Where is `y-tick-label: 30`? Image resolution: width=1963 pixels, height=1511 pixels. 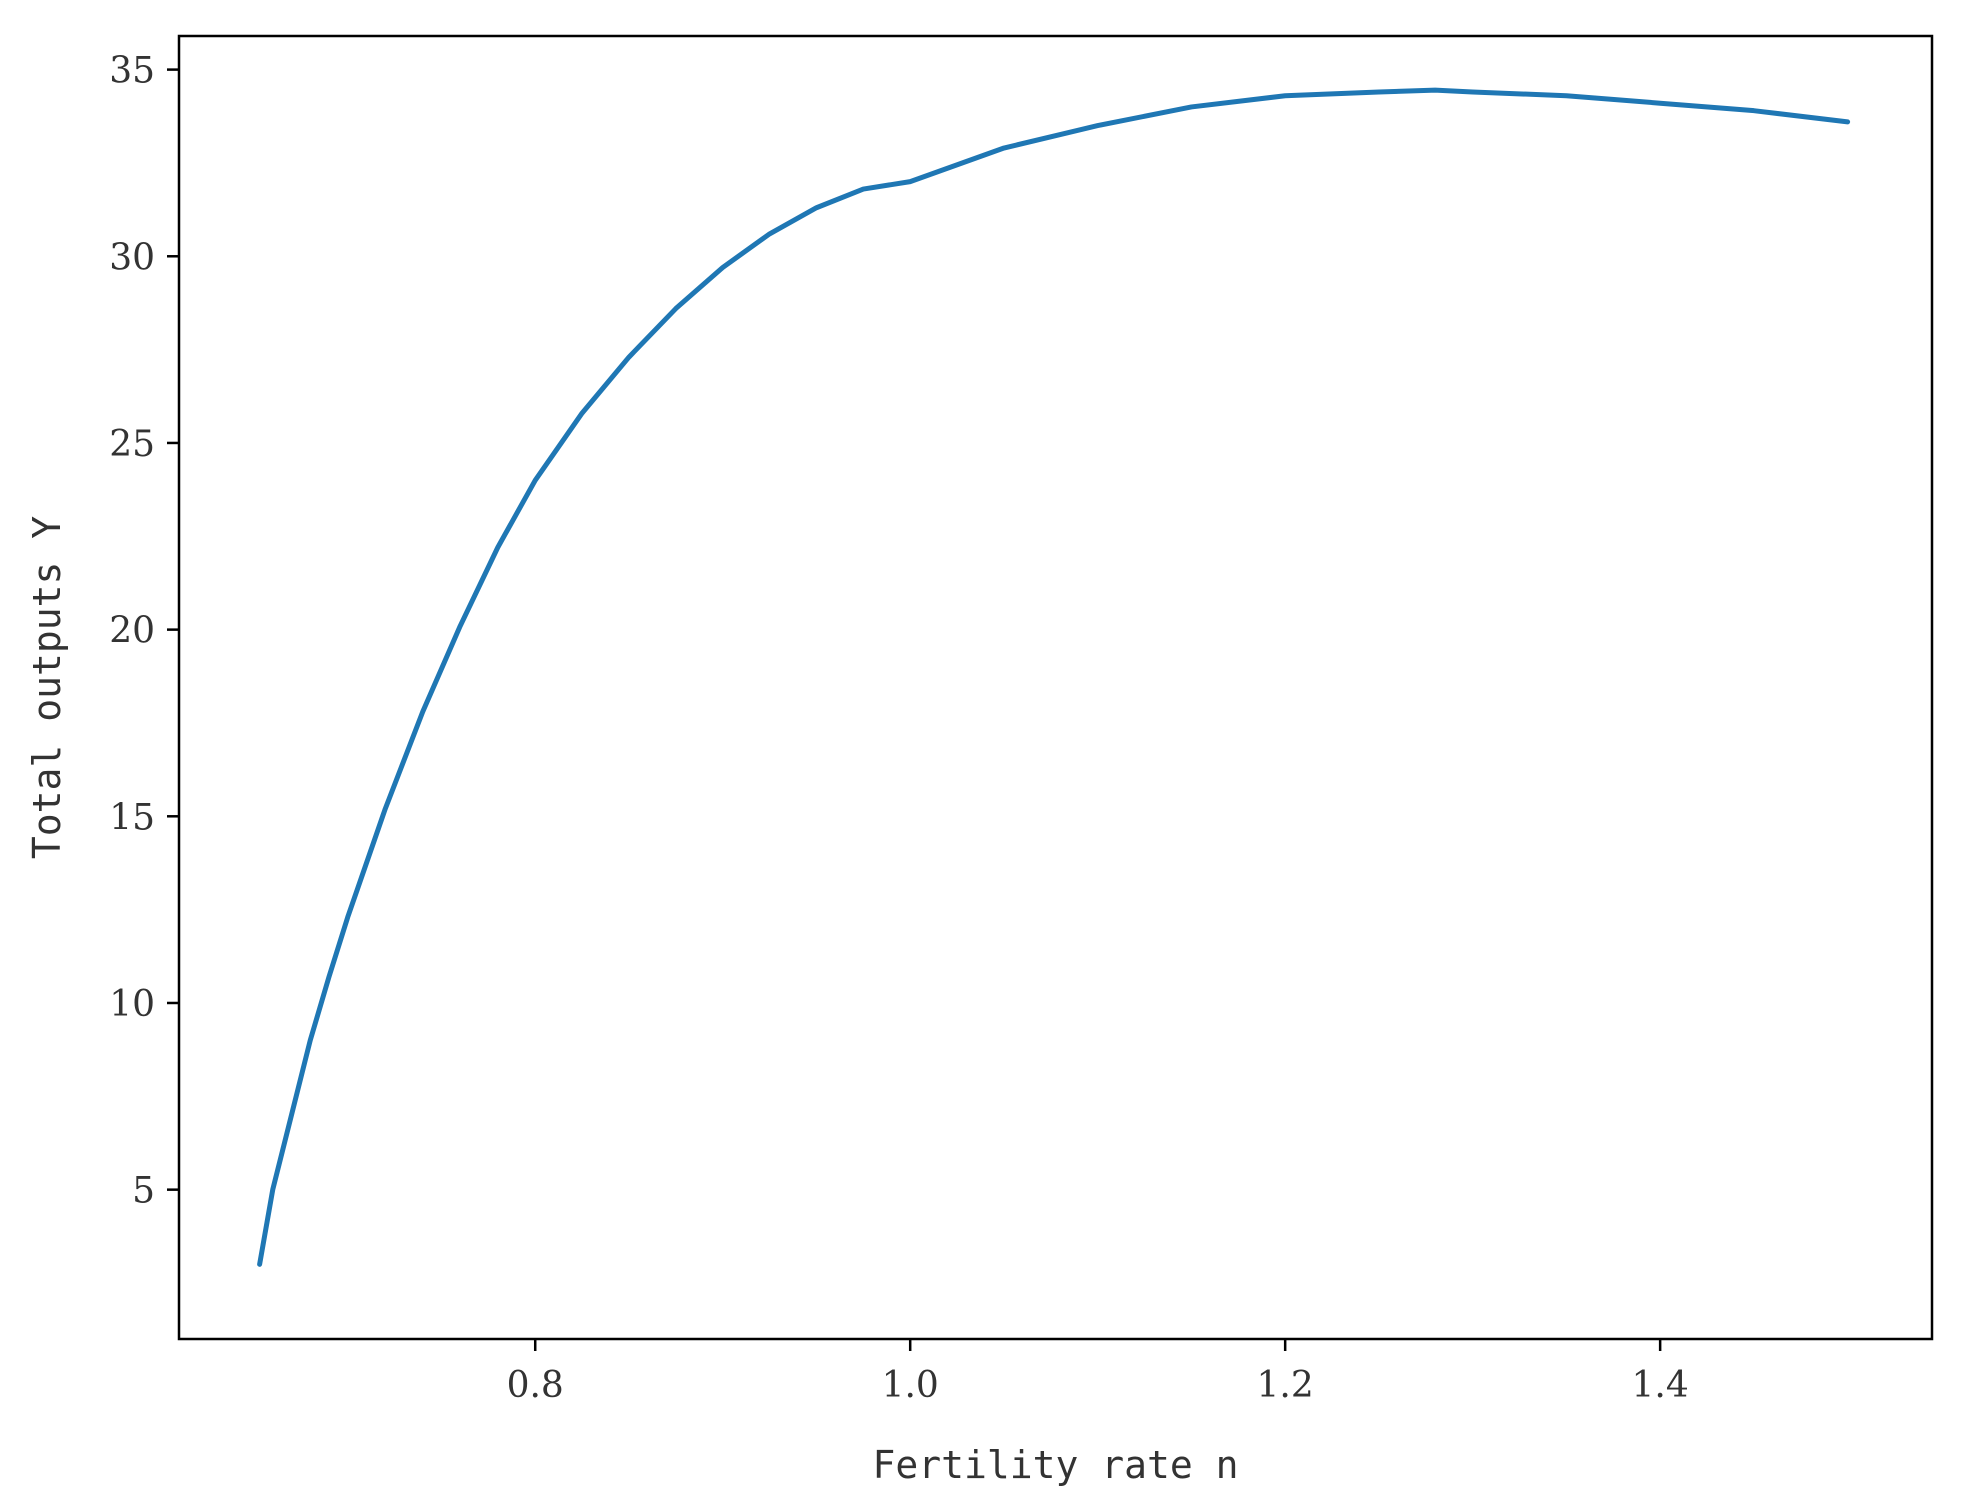
y-tick-label: 30 is located at coordinates (132, 257).